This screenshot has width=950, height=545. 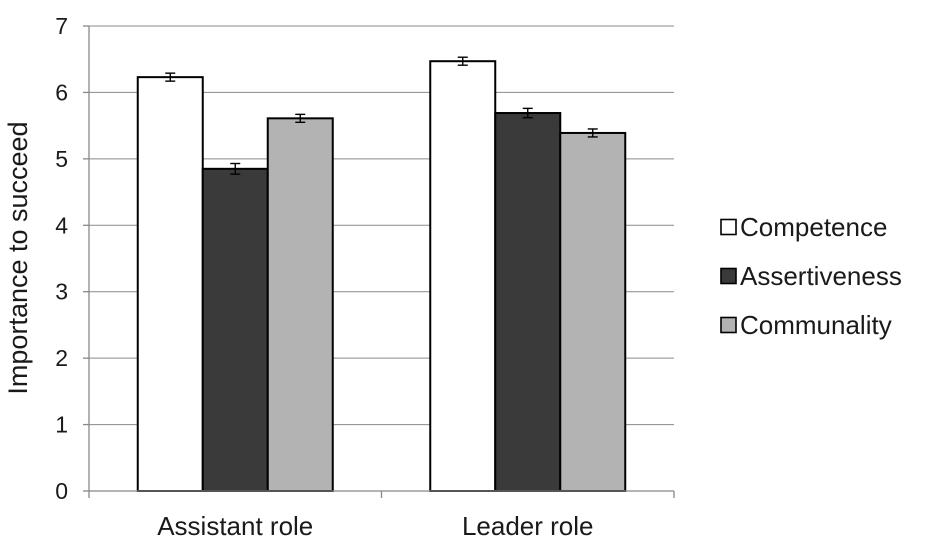 What do you see at coordinates (61, 358) in the screenshot?
I see `y-tick-label: 2` at bounding box center [61, 358].